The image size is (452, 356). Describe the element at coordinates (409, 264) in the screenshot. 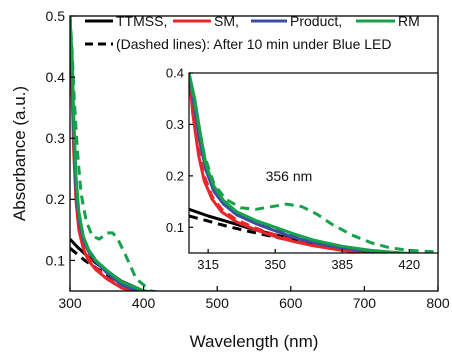

I see `inset-x-tick-label: 420` at that location.